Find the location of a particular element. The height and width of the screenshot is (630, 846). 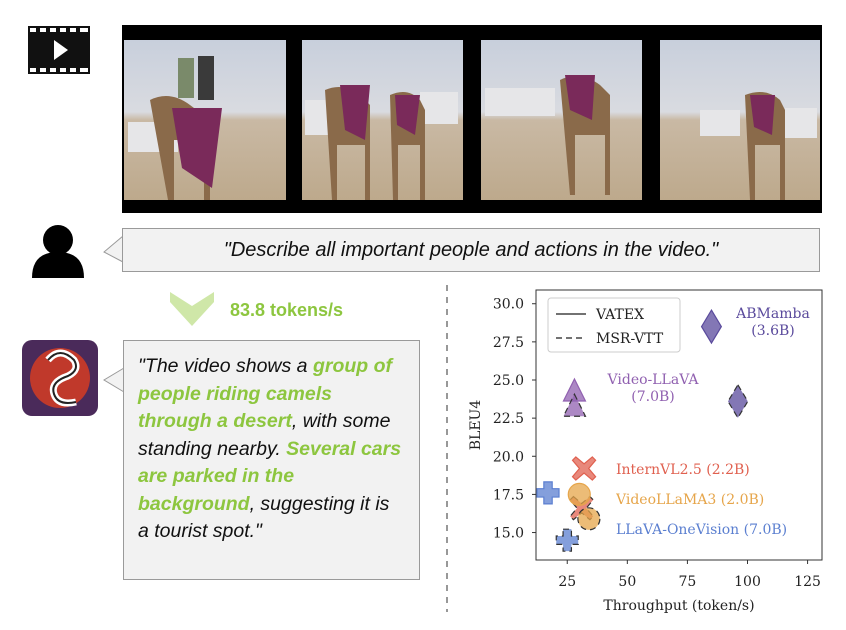

series-label: LLaVA-OneVision (7.0B) is located at coordinates (702, 530).